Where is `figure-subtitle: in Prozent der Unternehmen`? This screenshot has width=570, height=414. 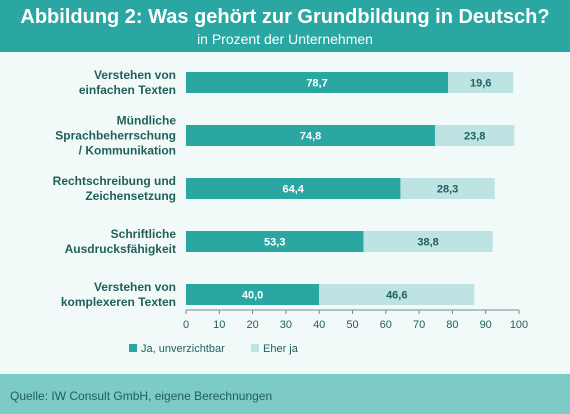
figure-subtitle: in Prozent der Unternehmen is located at coordinates (285, 39).